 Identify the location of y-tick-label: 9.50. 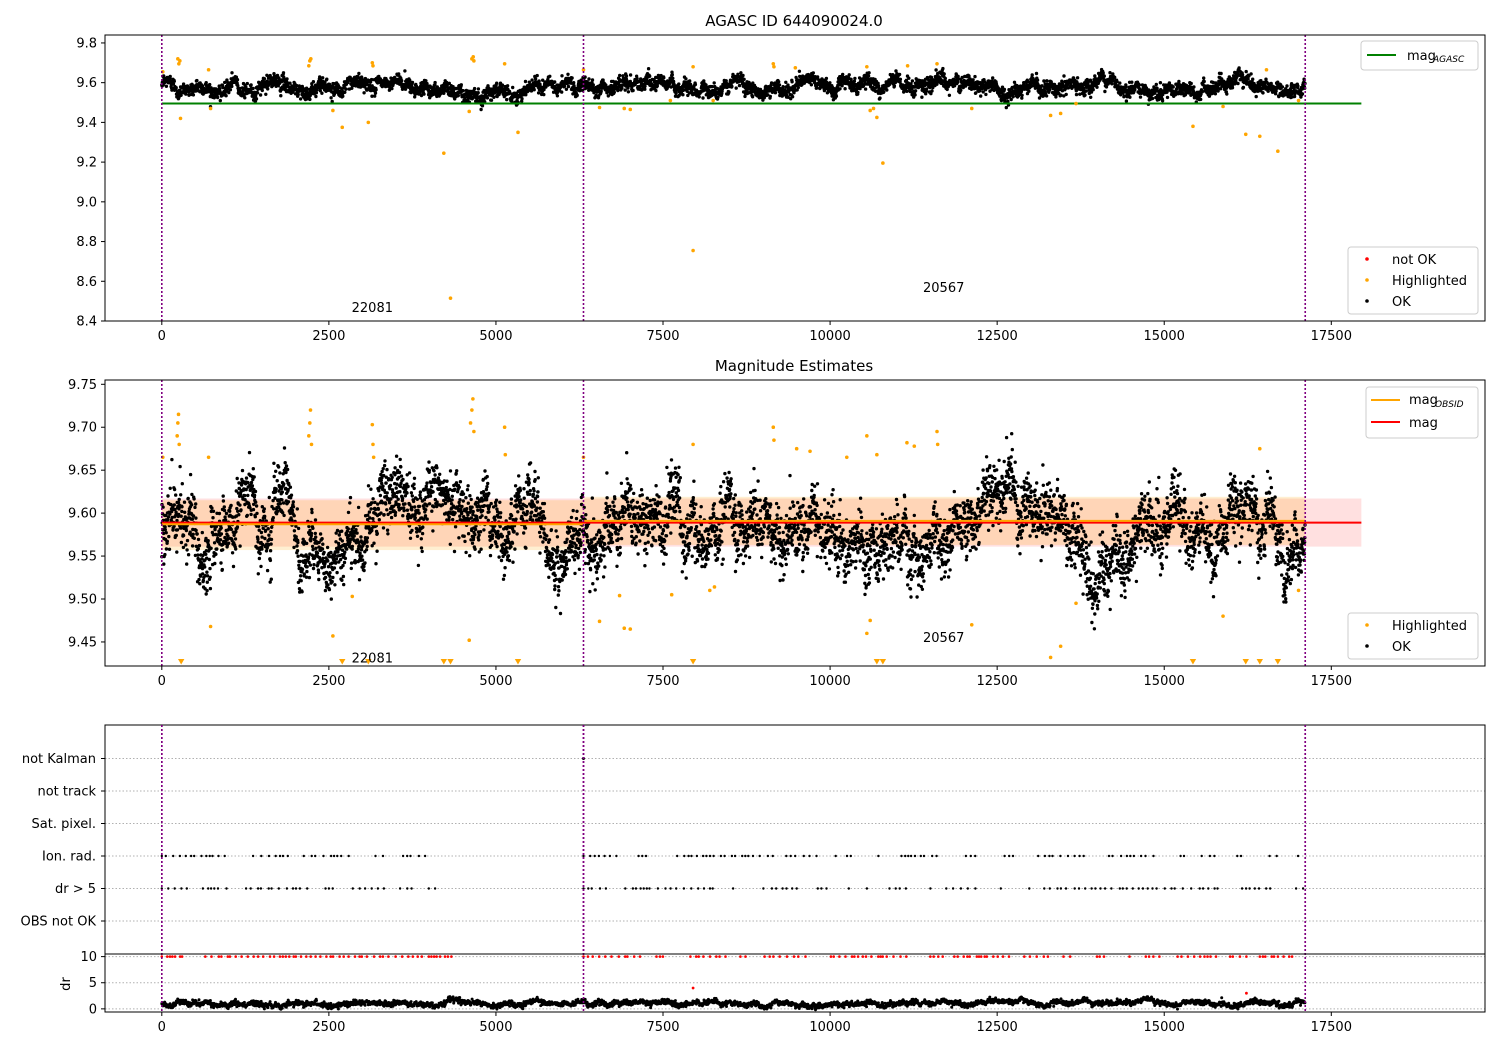
(82, 600).